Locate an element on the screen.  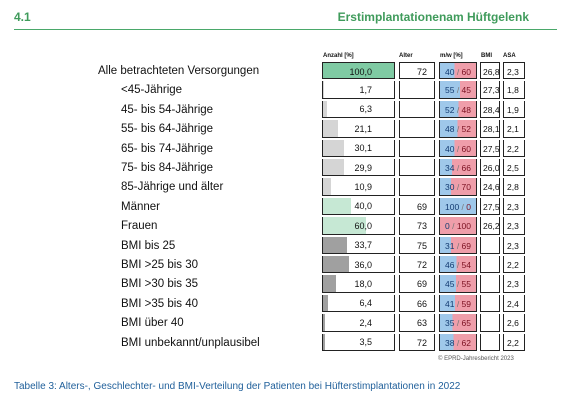
mw-cell: 55 / 45 is located at coordinates (458, 90).